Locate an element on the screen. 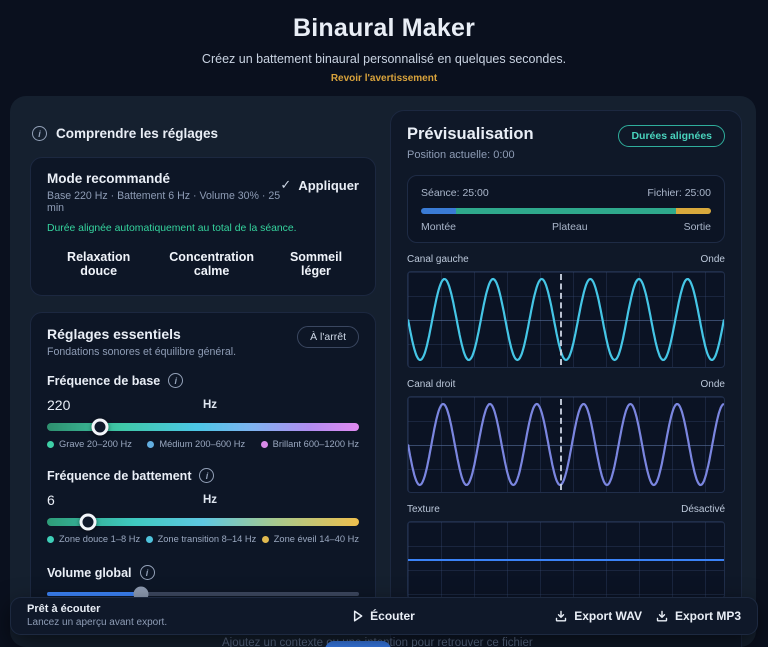  left-channel-mode: Onde is located at coordinates (712, 259).